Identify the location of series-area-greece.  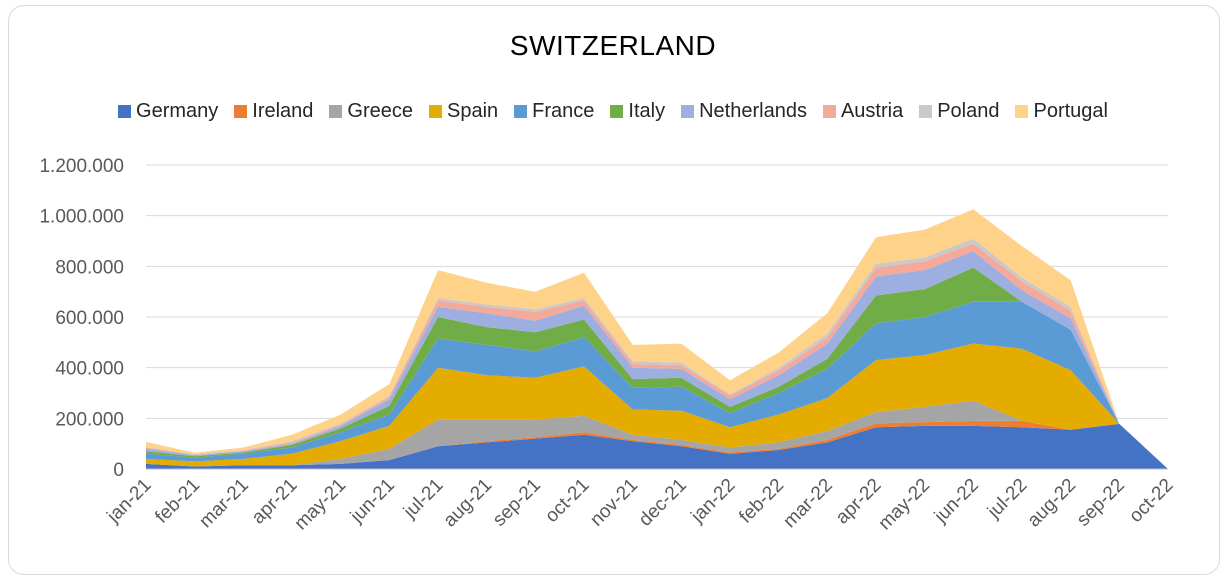
(657, 434).